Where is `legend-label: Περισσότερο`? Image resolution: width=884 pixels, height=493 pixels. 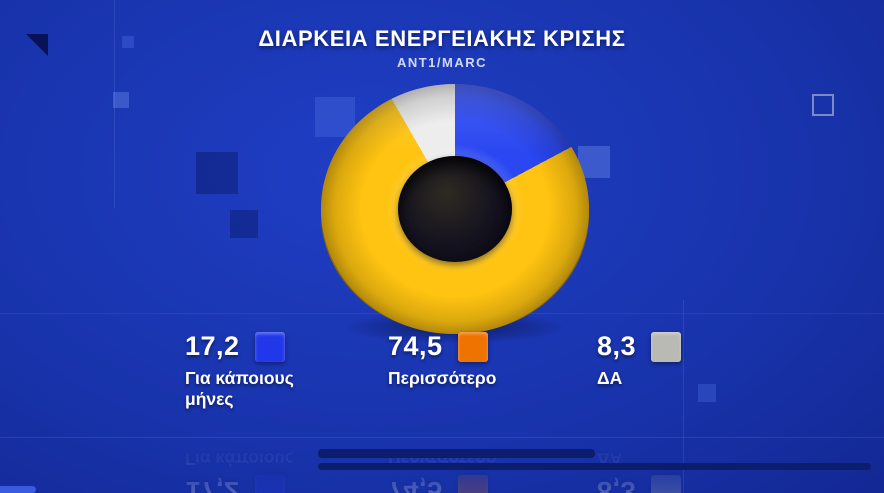 legend-label: Περισσότερο is located at coordinates (442, 378).